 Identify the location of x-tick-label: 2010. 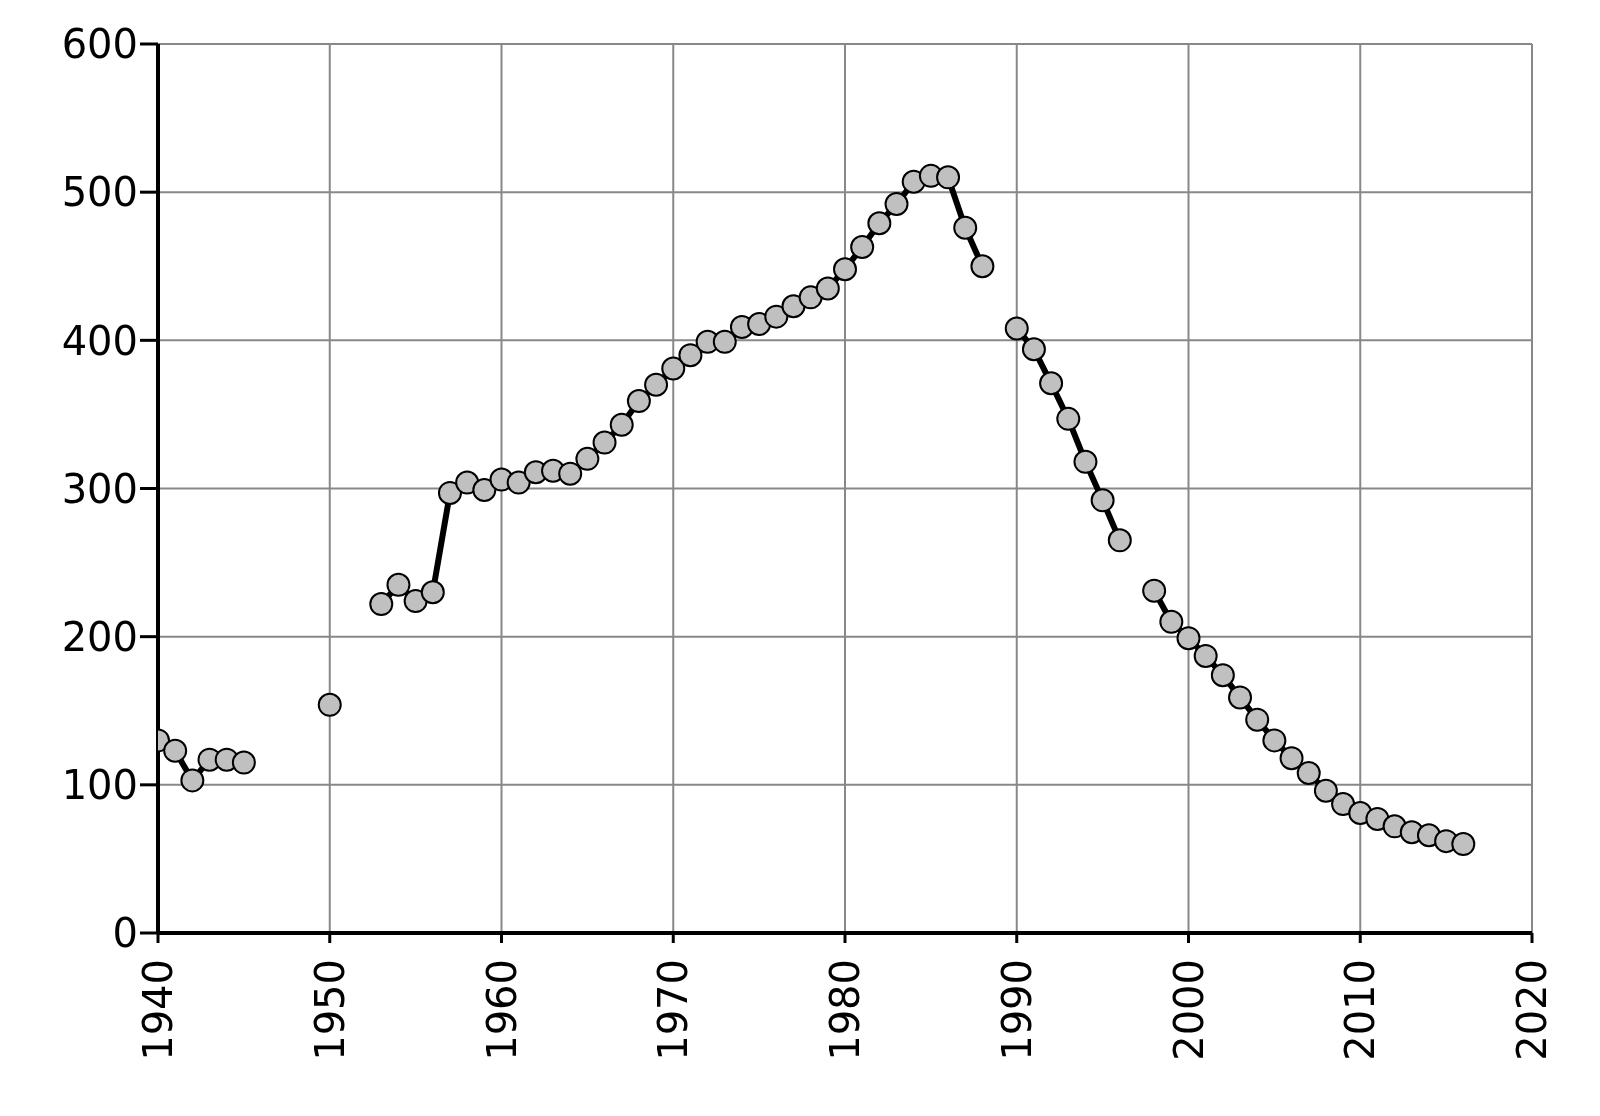
(1360, 1010).